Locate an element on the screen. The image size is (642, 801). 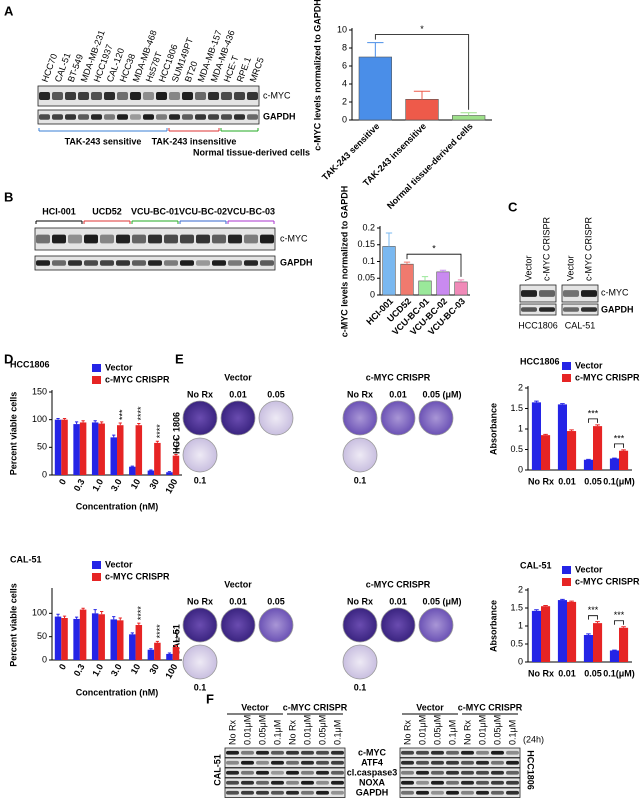
y-tick-label: 0.15 is located at coordinates (366, 244).